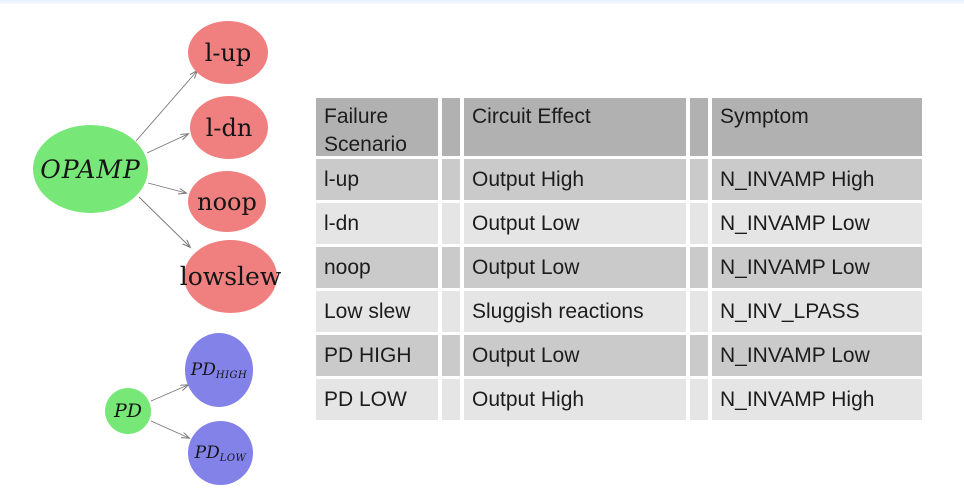 This screenshot has width=964, height=492. I want to click on node-pd-high-label: PD, so click(203, 370).